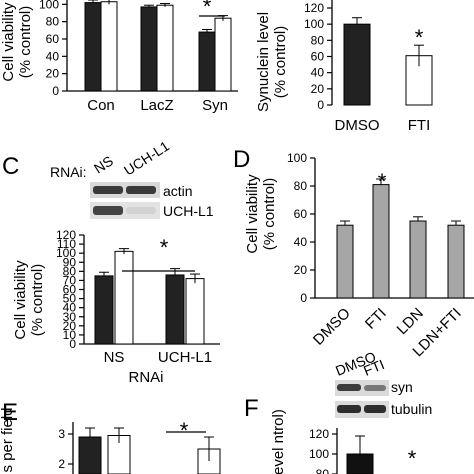 The width and height of the screenshot is (474, 474). I want to click on y-axis-title: Synuclein level, so click(263, 62).